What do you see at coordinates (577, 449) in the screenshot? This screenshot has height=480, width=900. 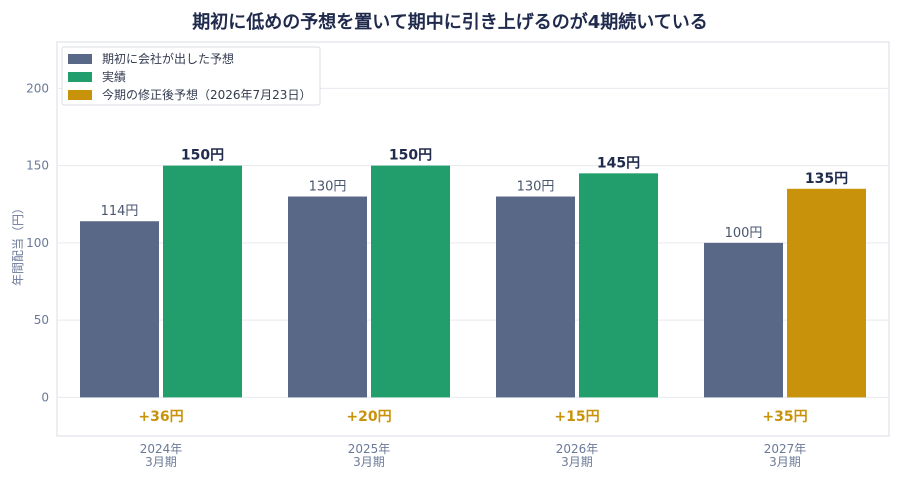 I see `x-category-label: 2026年` at bounding box center [577, 449].